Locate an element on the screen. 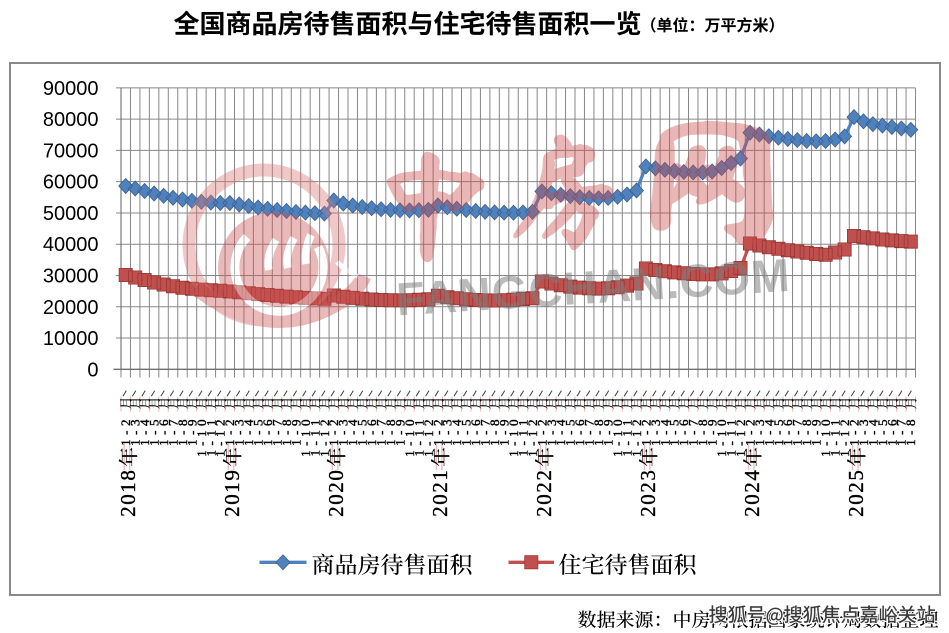 This screenshot has height=633, width=949. svg-text: 20000 is located at coordinates (71, 308).